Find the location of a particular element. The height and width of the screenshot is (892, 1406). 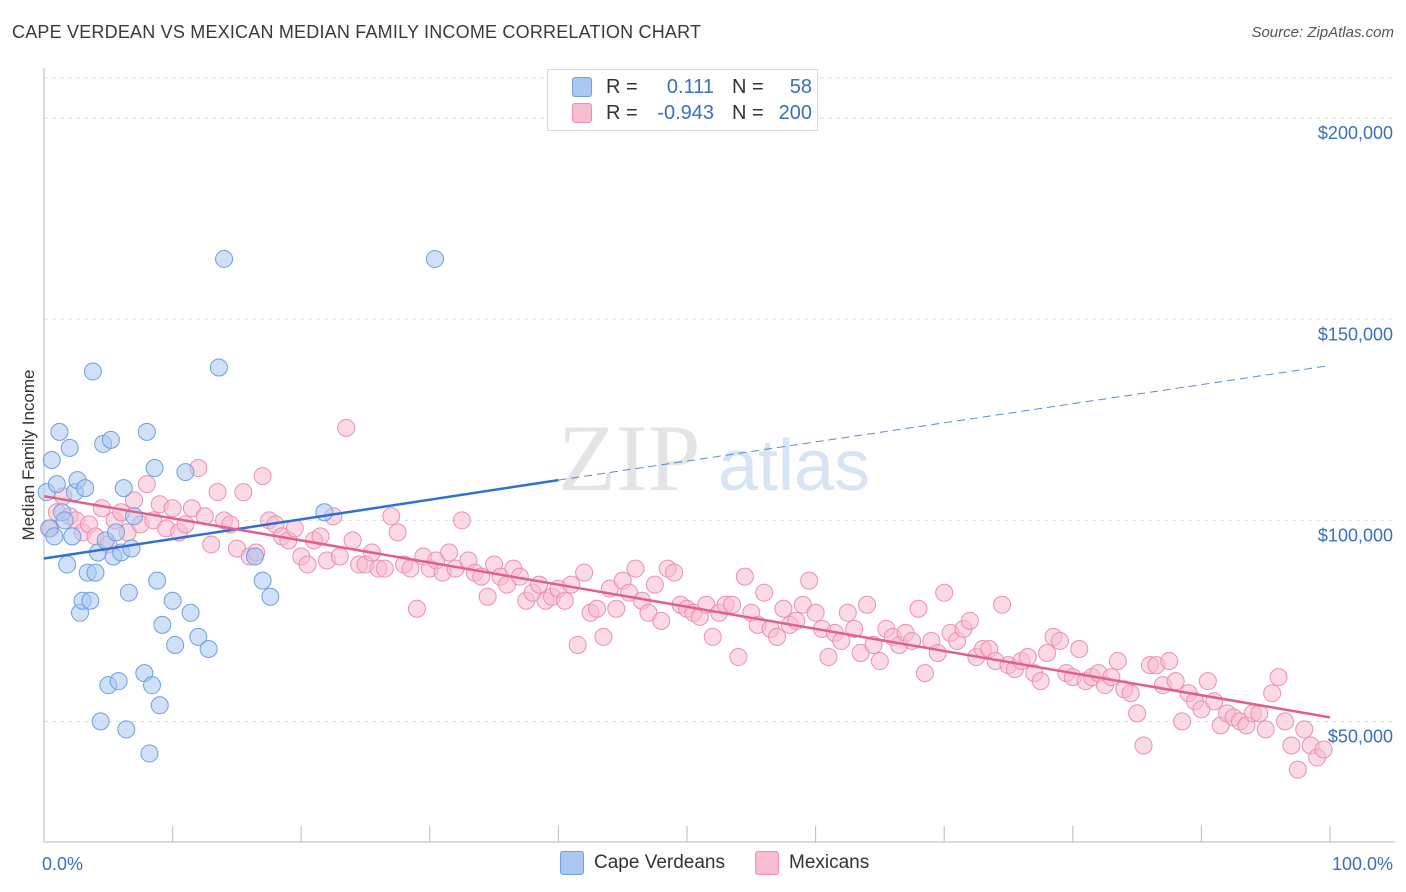

watermark-zip: ZIP is located at coordinates (629, 458).